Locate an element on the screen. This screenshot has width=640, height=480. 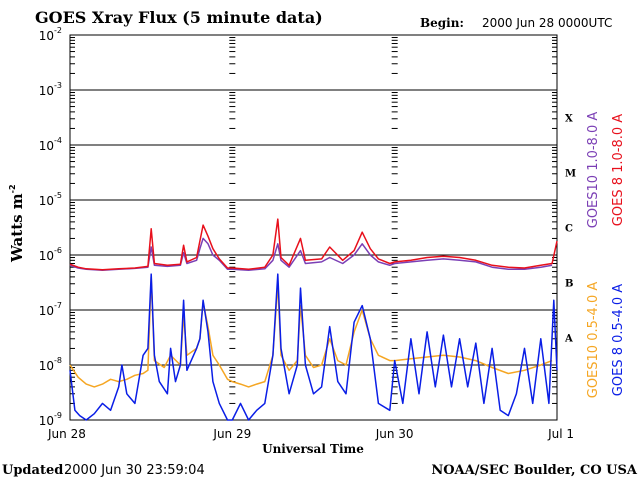
y-axis-label-exponent: -2 is located at coordinates (12, 188).